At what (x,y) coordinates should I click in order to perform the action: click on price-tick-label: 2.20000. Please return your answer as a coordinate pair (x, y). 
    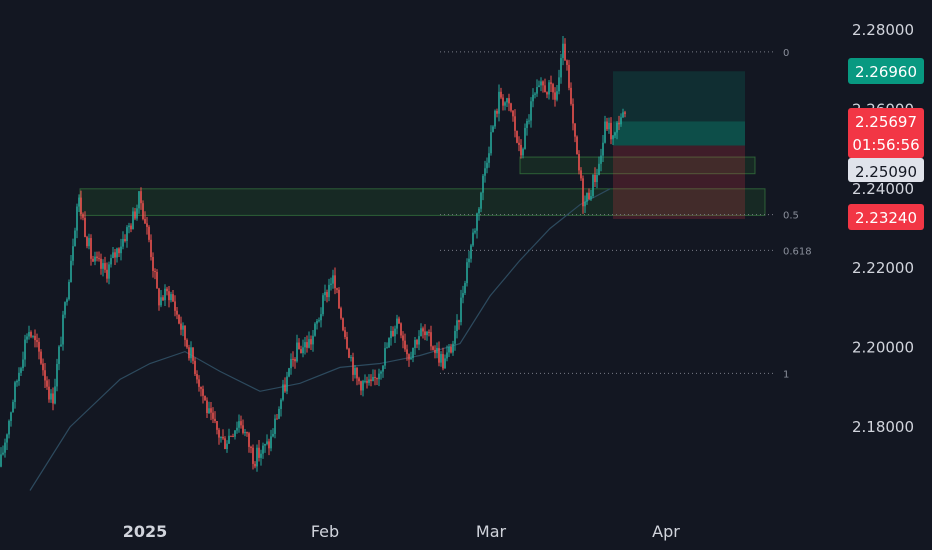
    Looking at the image, I should click on (883, 348).